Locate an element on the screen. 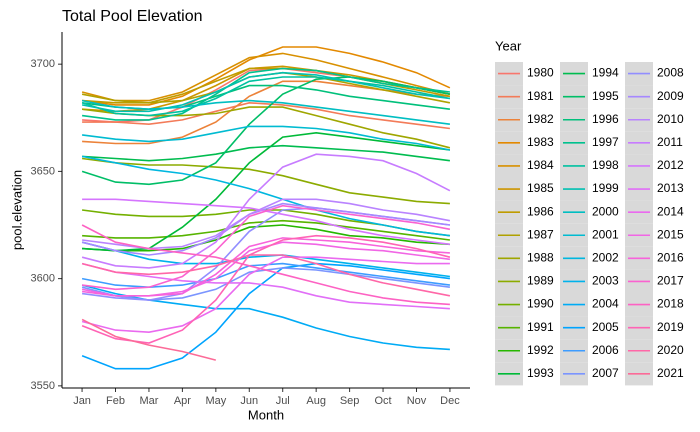  legend-label: 1982 is located at coordinates (540, 119).